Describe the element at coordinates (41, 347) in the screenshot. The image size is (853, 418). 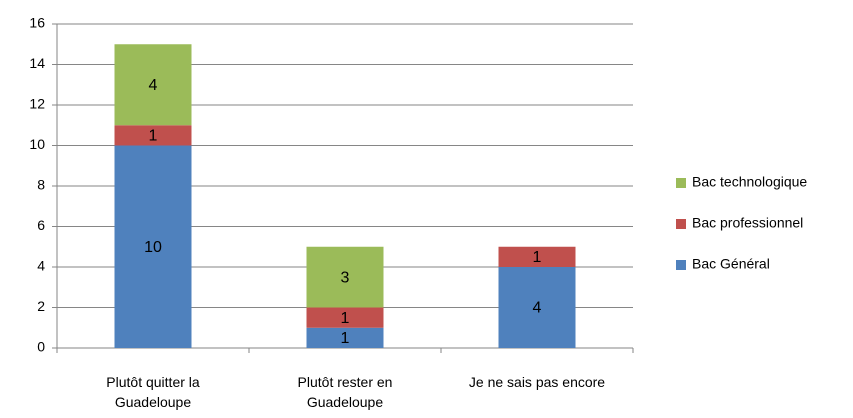
I see `y-tick-label: 0` at that location.